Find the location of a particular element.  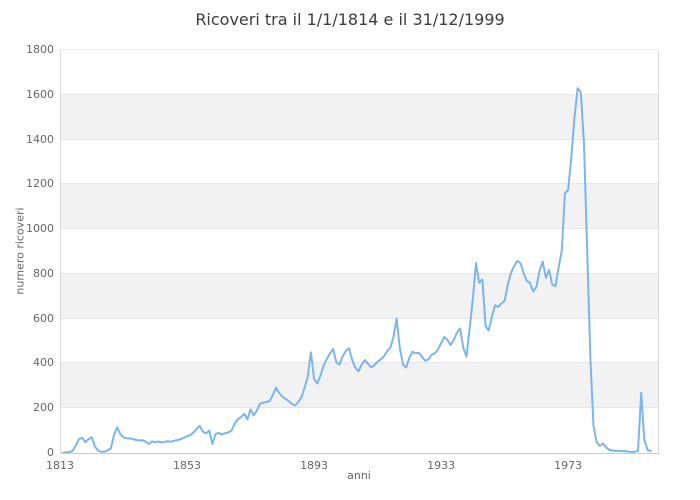

chart-title: Ricoveri tra il 1/1/1814 e il 31/12/1999 is located at coordinates (350, 19).